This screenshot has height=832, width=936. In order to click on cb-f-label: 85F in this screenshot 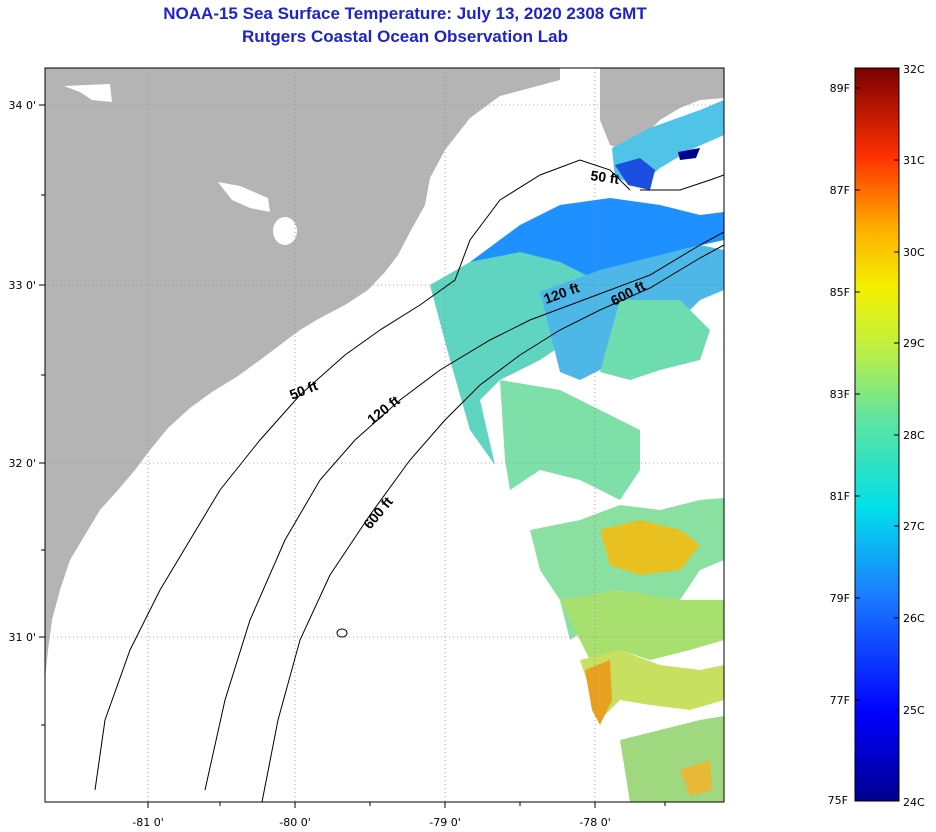, I will do `click(840, 292)`.